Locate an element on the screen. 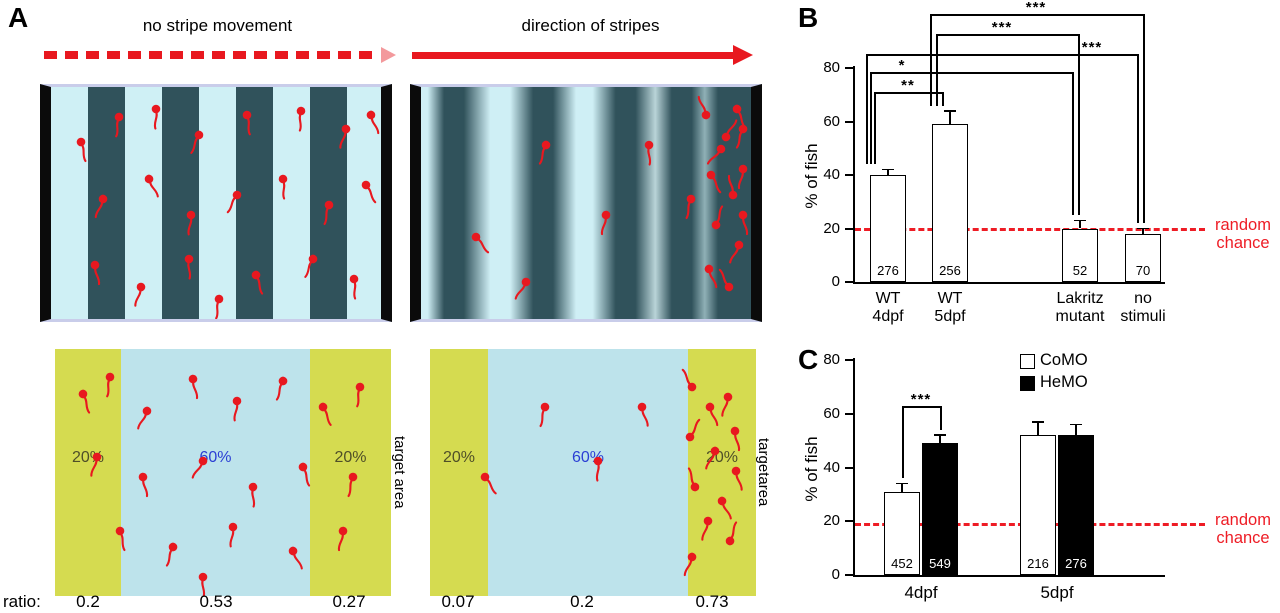 The height and width of the screenshot is (613, 1280). left-tank-title: no stripe movement is located at coordinates (217, 25).